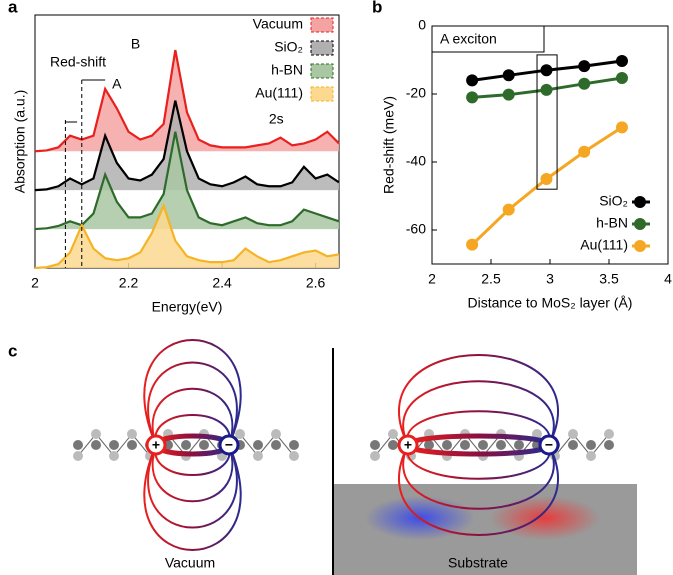 The width and height of the screenshot is (673, 575). Describe the element at coordinates (468, 39) in the screenshot. I see `annotation: A exciton` at that location.